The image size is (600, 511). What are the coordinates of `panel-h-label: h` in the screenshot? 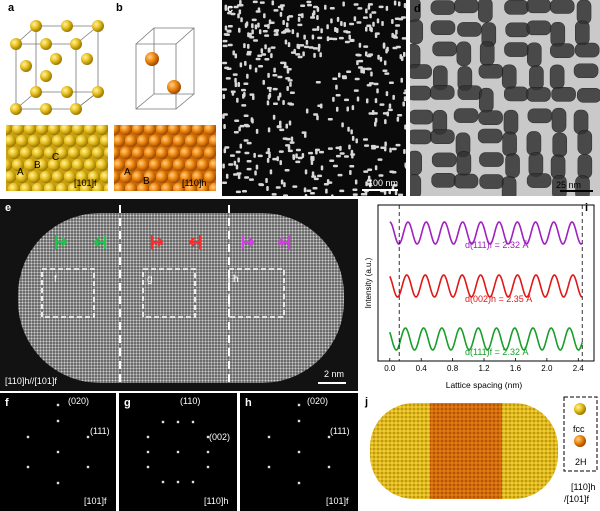 It's located at (248, 403).